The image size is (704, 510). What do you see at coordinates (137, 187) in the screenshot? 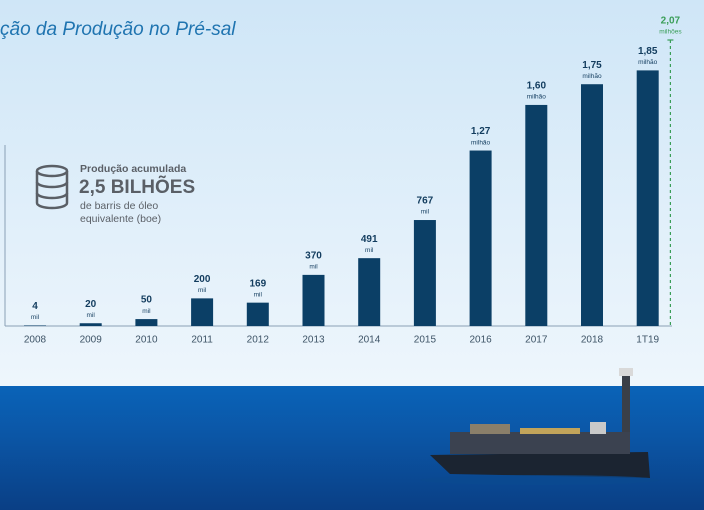
I see `annotation-amount: 2,5 BILHÕES` at bounding box center [137, 187].